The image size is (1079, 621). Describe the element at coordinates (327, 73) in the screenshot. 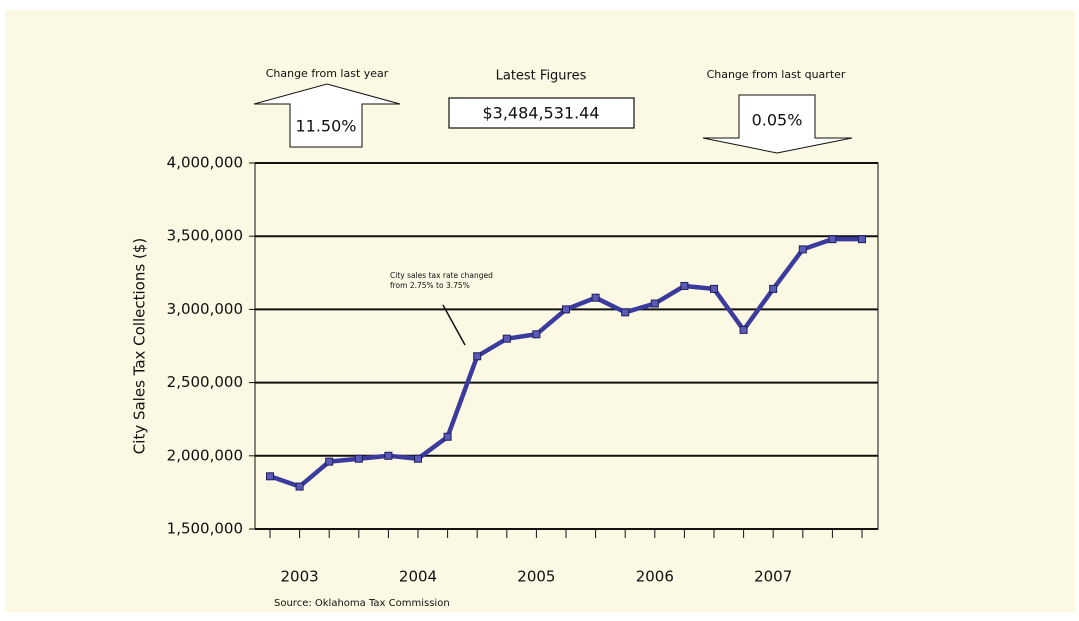

I see `header-title: Change from last year` at that location.